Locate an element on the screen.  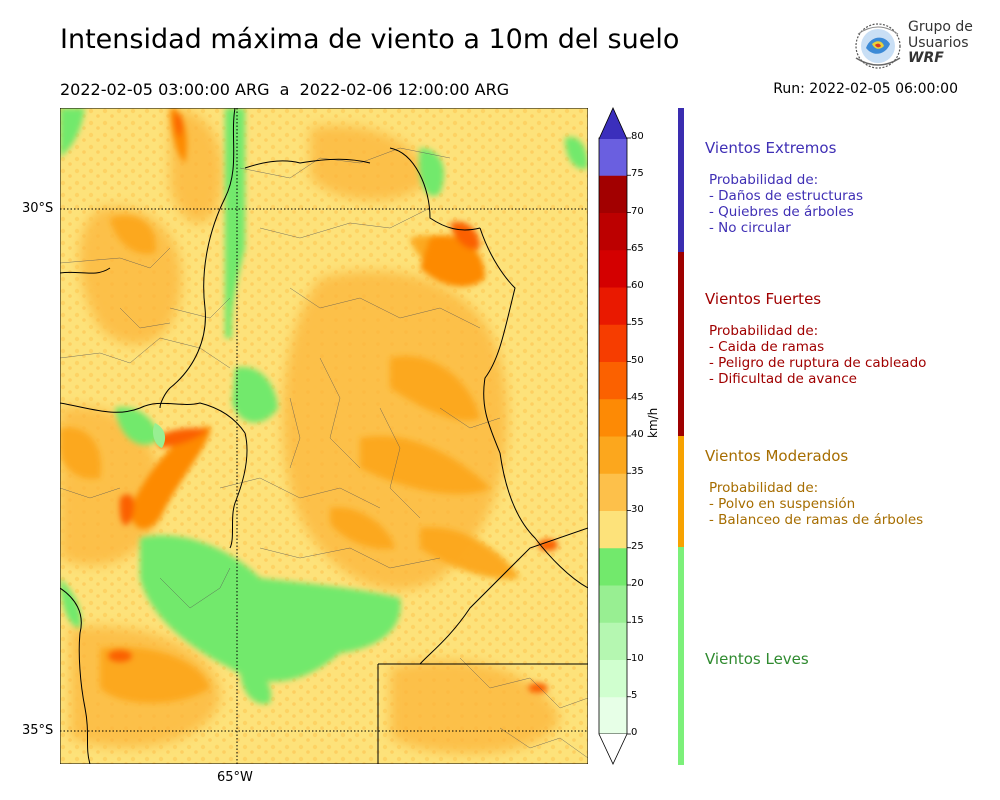
colorbar-tick-label: 50 is located at coordinates (637, 360).